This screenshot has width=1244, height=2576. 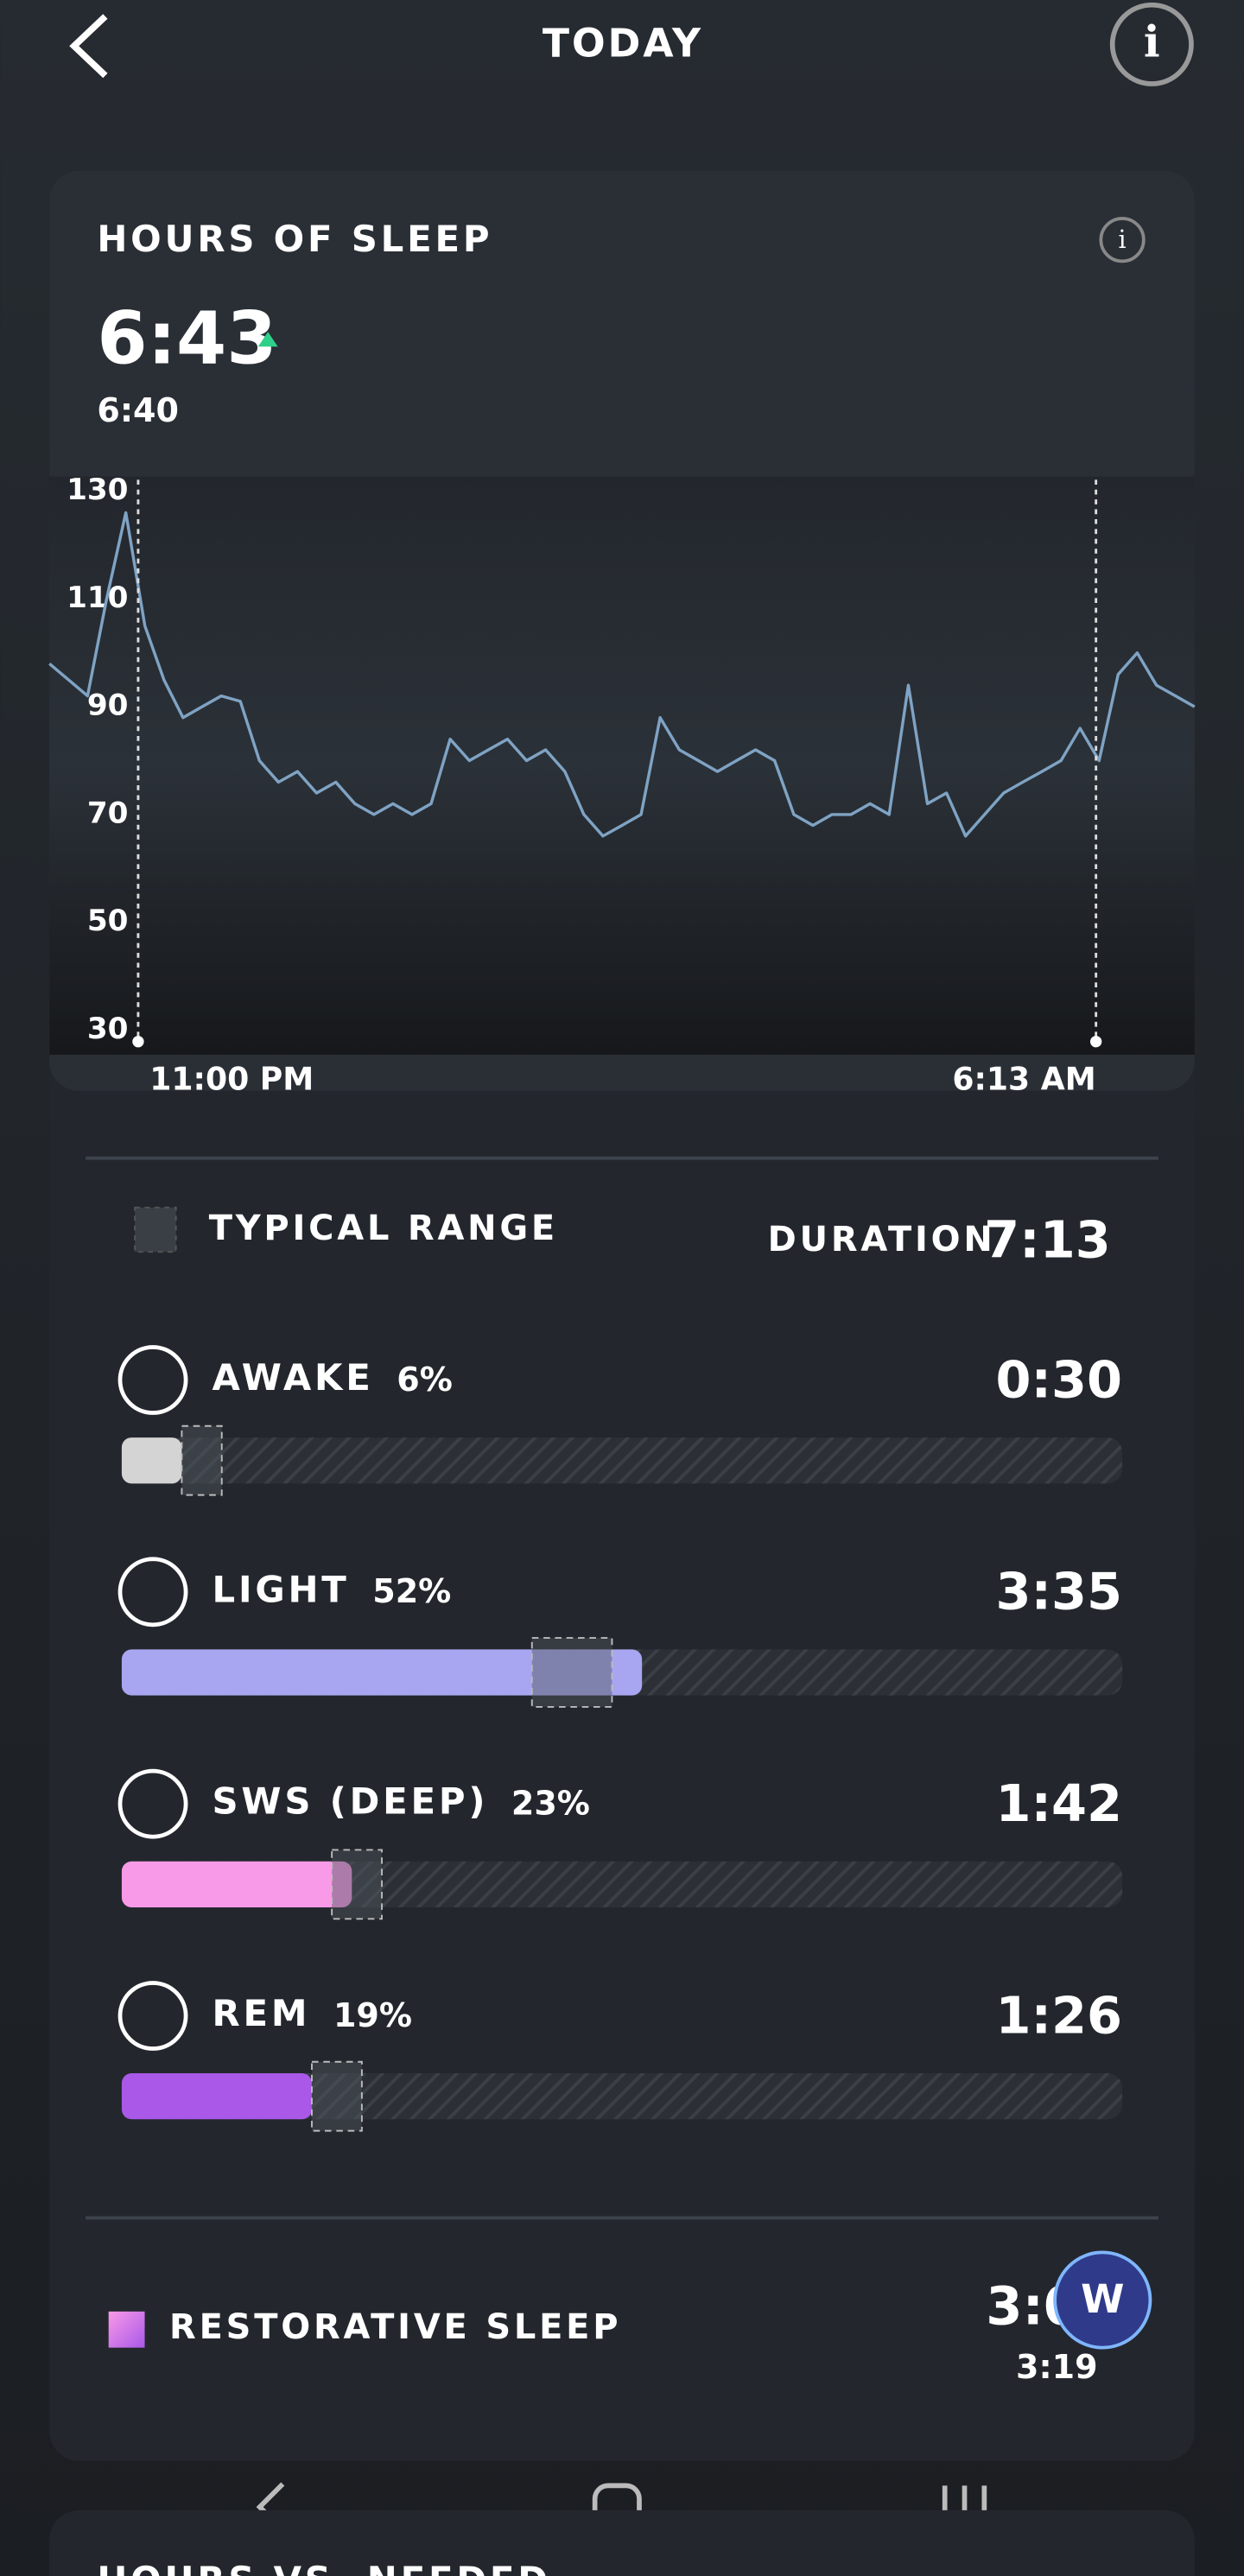 What do you see at coordinates (372, 2015) in the screenshot?
I see `stage-percent: 19%` at bounding box center [372, 2015].